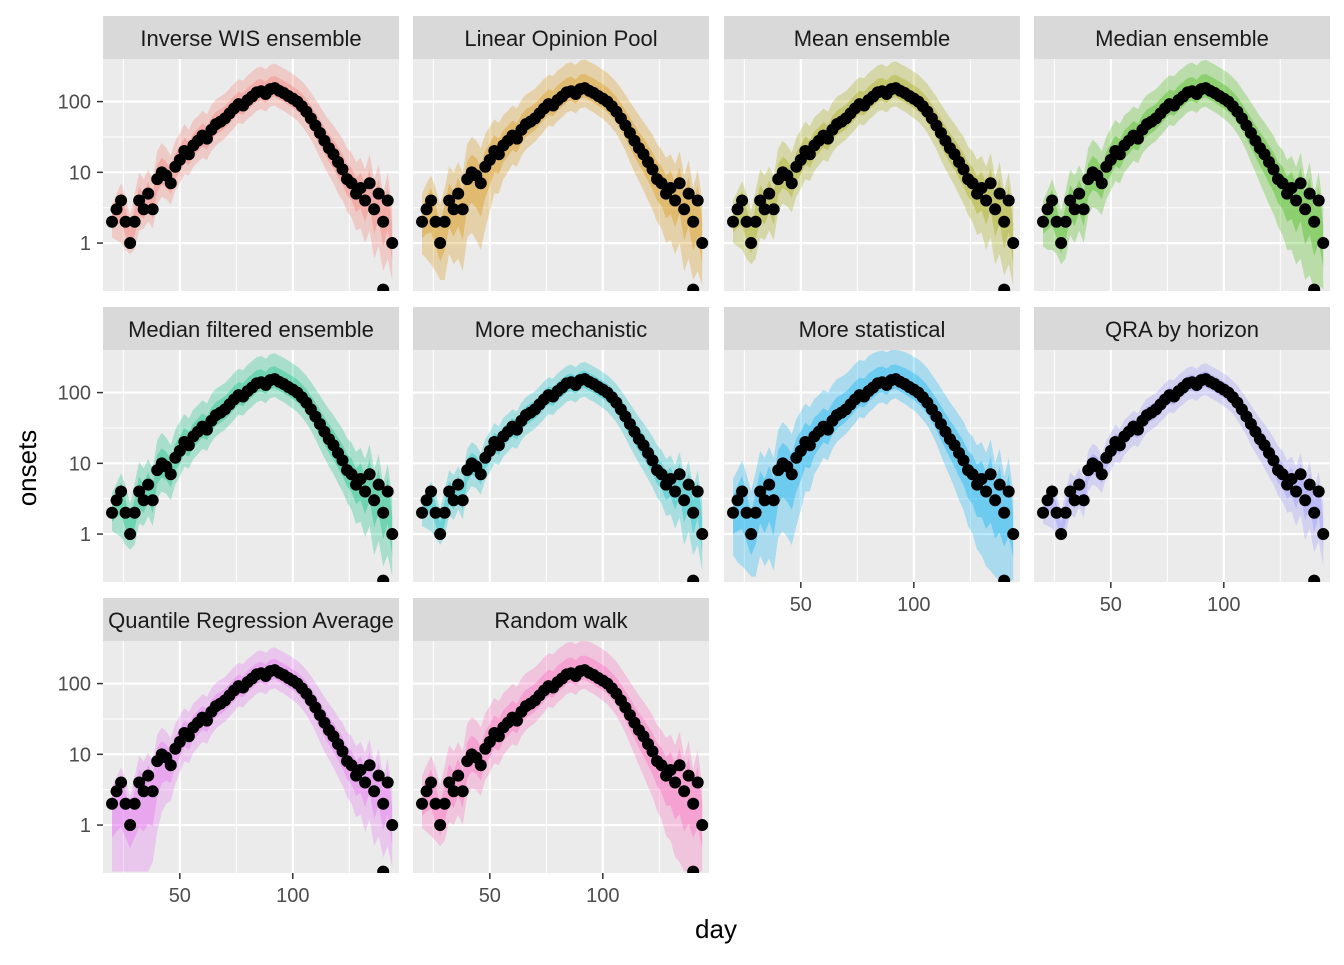 Image resolution: width=1344 pixels, height=965 pixels. What do you see at coordinates (228, 153) in the screenshot?
I see `facet-panel: Inverse WIS ensemble 1 10 100` at bounding box center [228, 153].